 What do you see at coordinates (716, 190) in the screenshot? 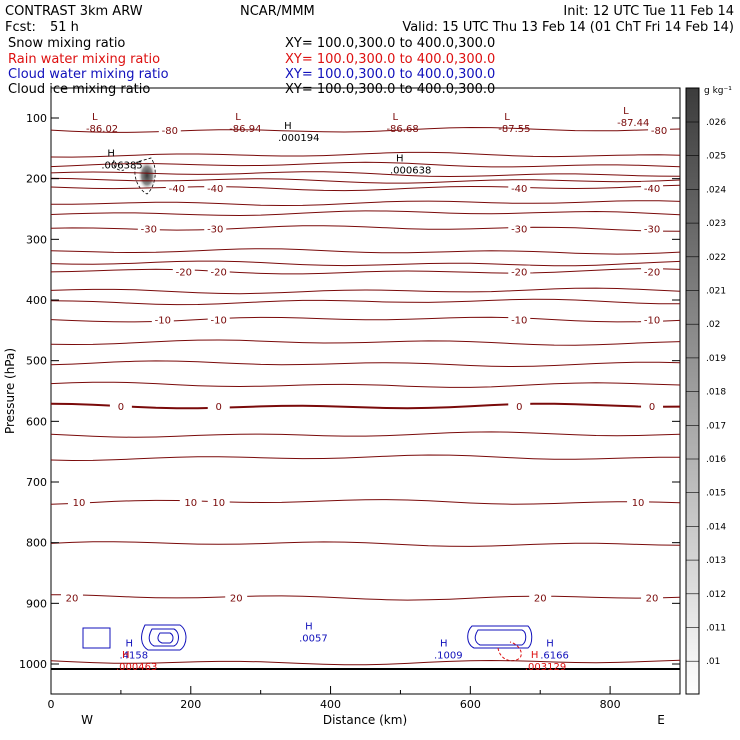
I see `colorbar-tick-label: .024` at bounding box center [716, 190].